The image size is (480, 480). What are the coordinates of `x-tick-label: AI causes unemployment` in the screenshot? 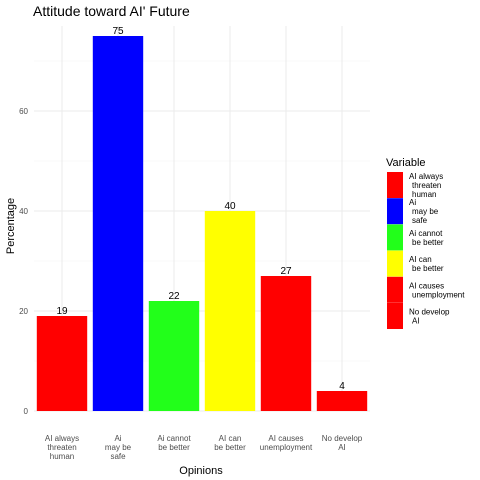 It's located at (286, 443).